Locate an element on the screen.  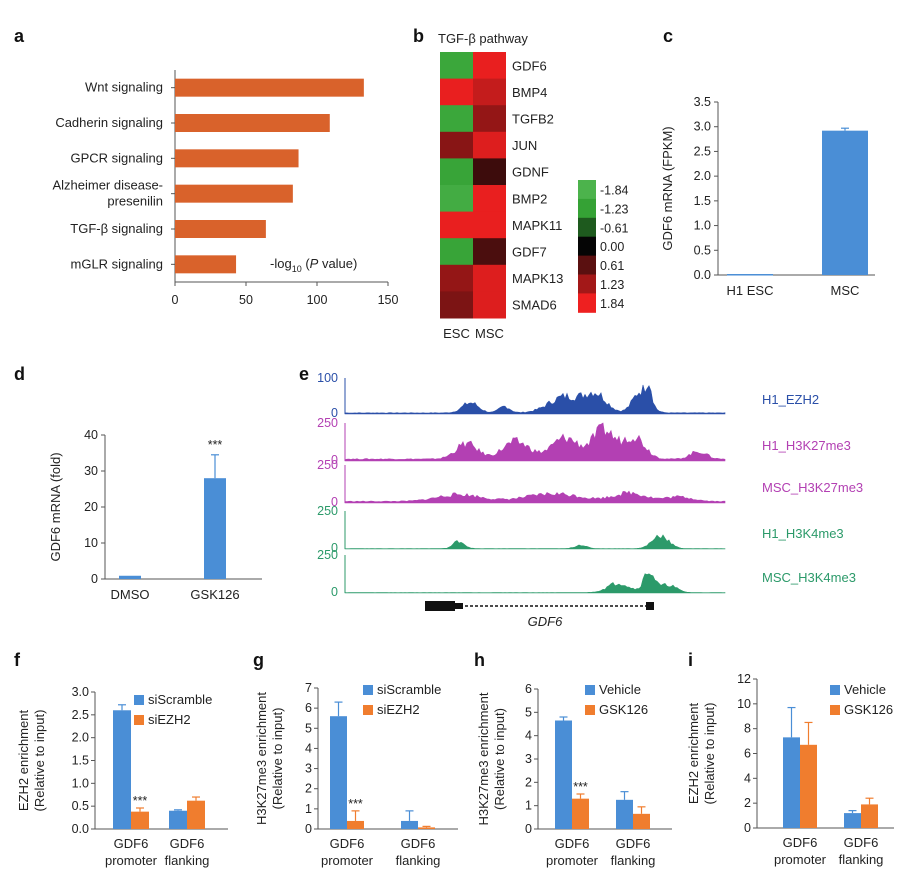
y-tick-label: 0 is located at coordinates (528, 829).